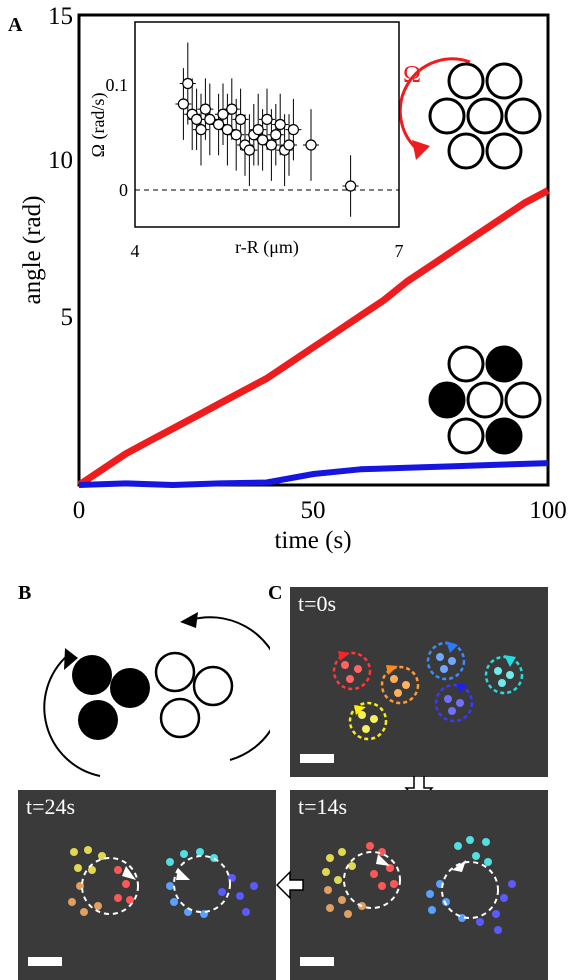  Describe the element at coordinates (400, 685) in the screenshot. I see `trimer-orange` at that location.